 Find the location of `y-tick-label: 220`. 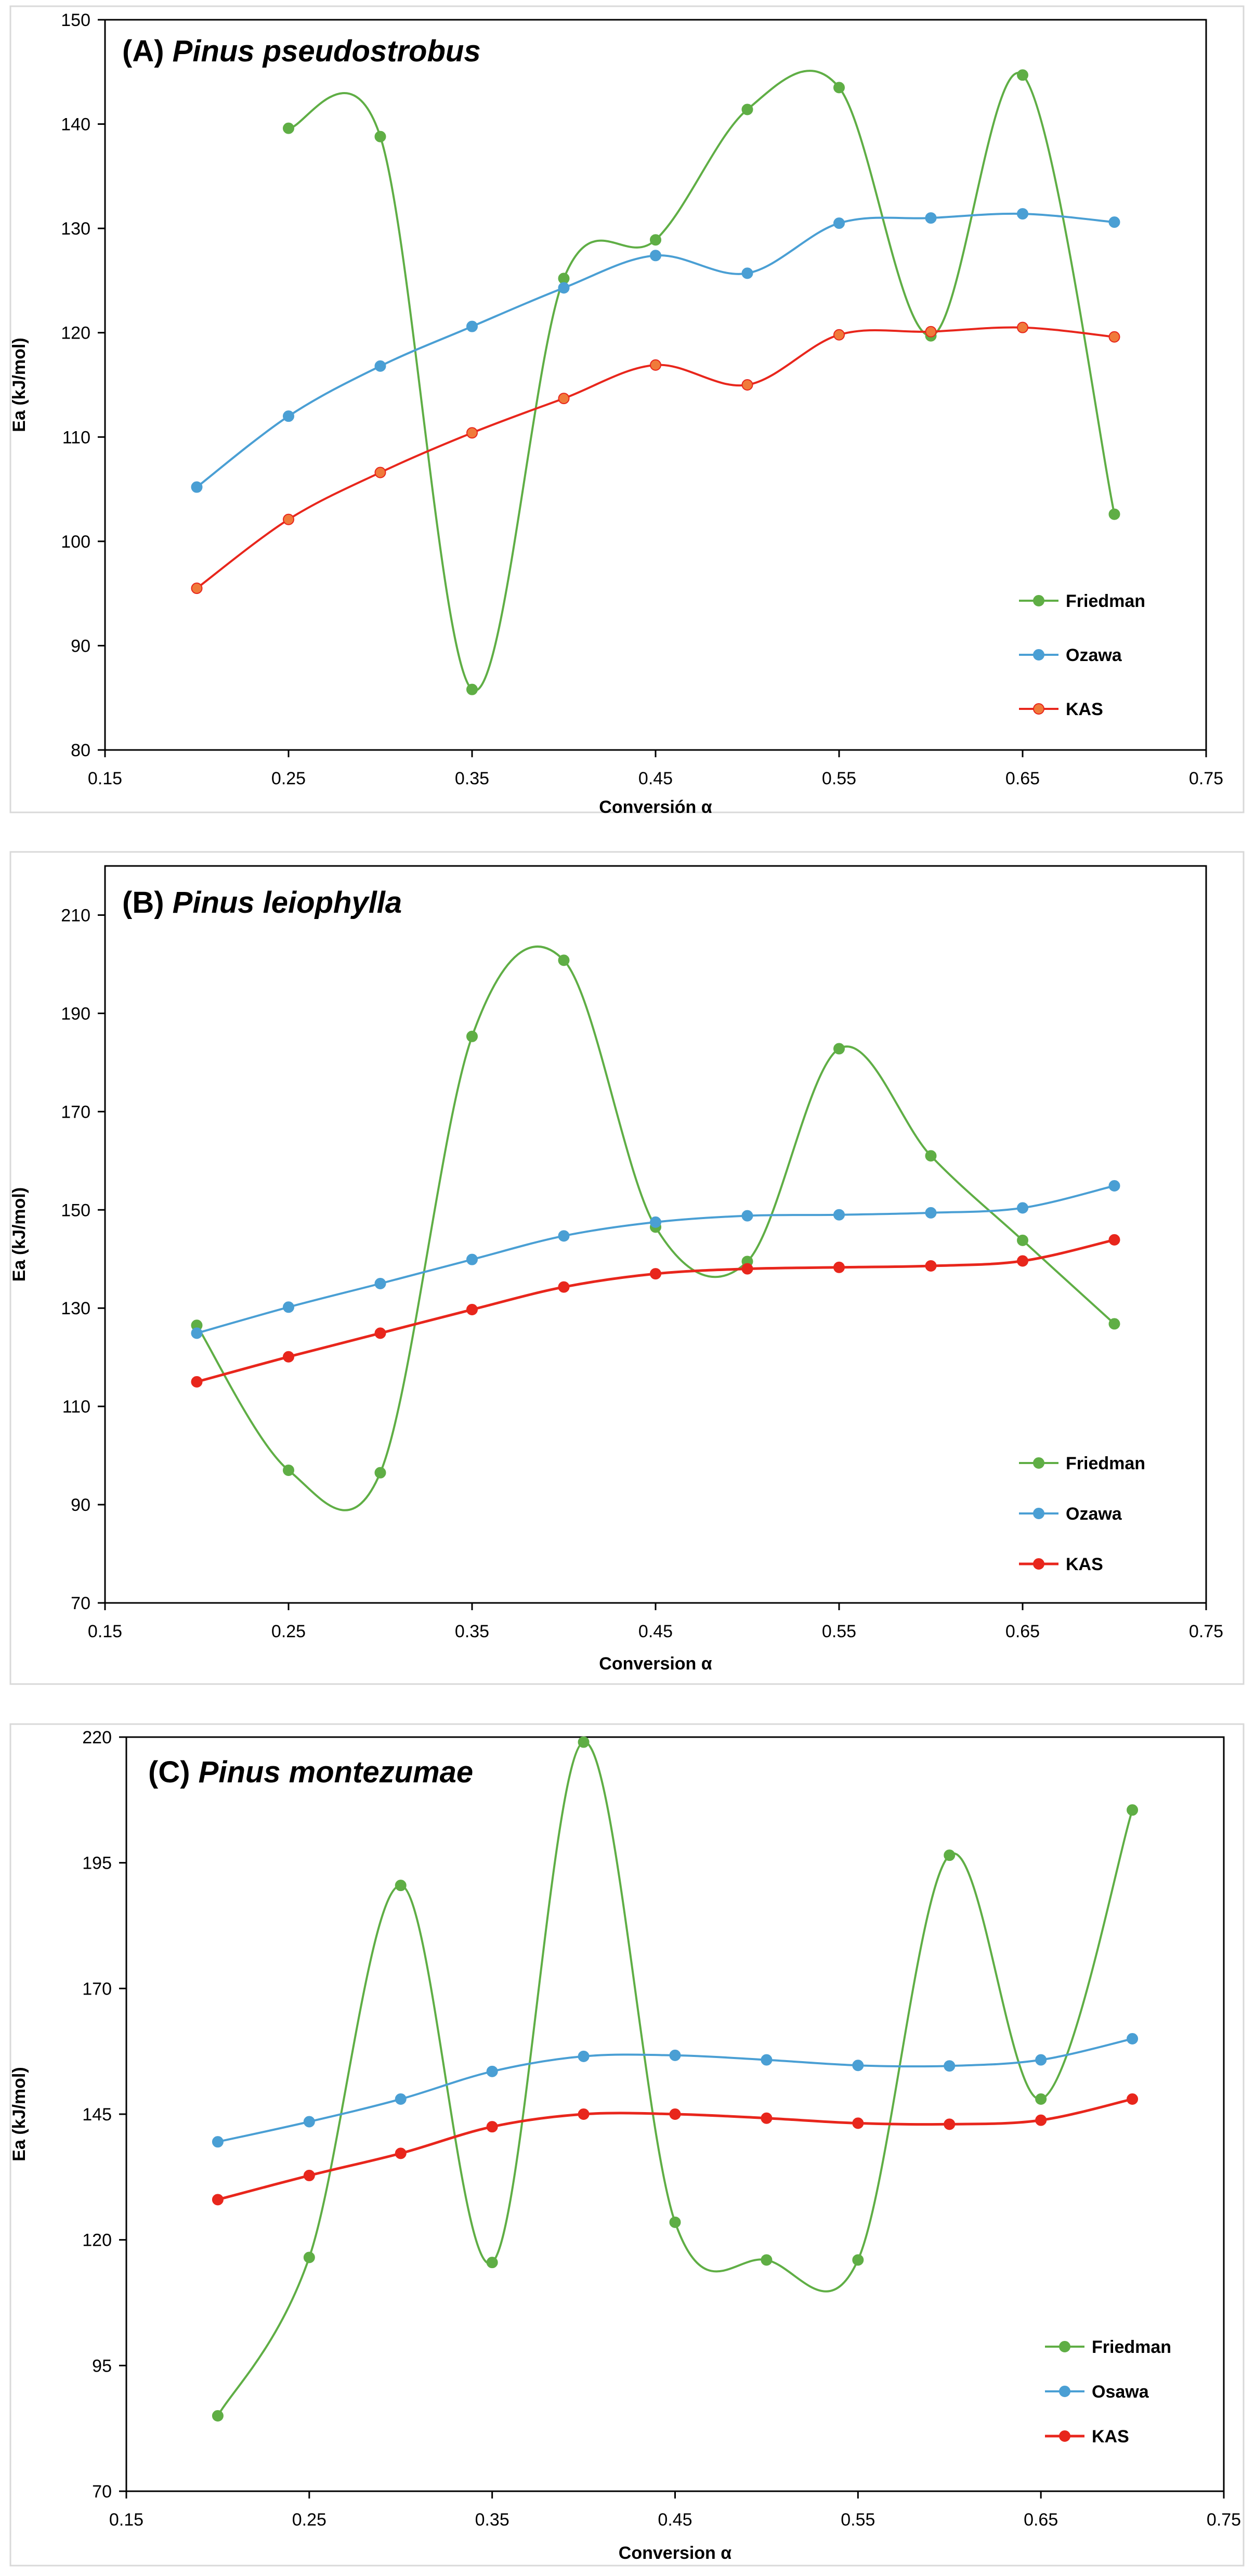

y-tick-label: 220 is located at coordinates (97, 1738).